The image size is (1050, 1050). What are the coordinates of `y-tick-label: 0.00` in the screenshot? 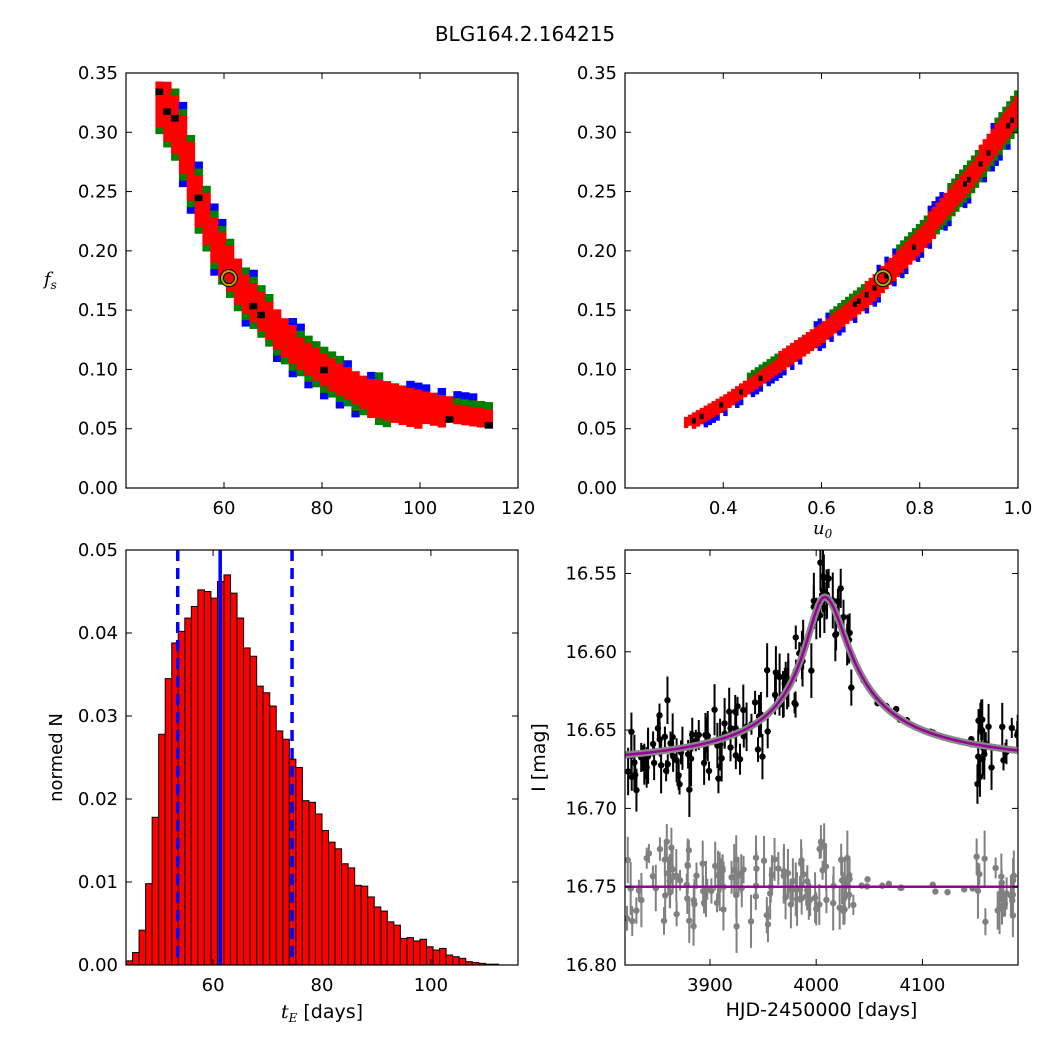 It's located at (98, 488).